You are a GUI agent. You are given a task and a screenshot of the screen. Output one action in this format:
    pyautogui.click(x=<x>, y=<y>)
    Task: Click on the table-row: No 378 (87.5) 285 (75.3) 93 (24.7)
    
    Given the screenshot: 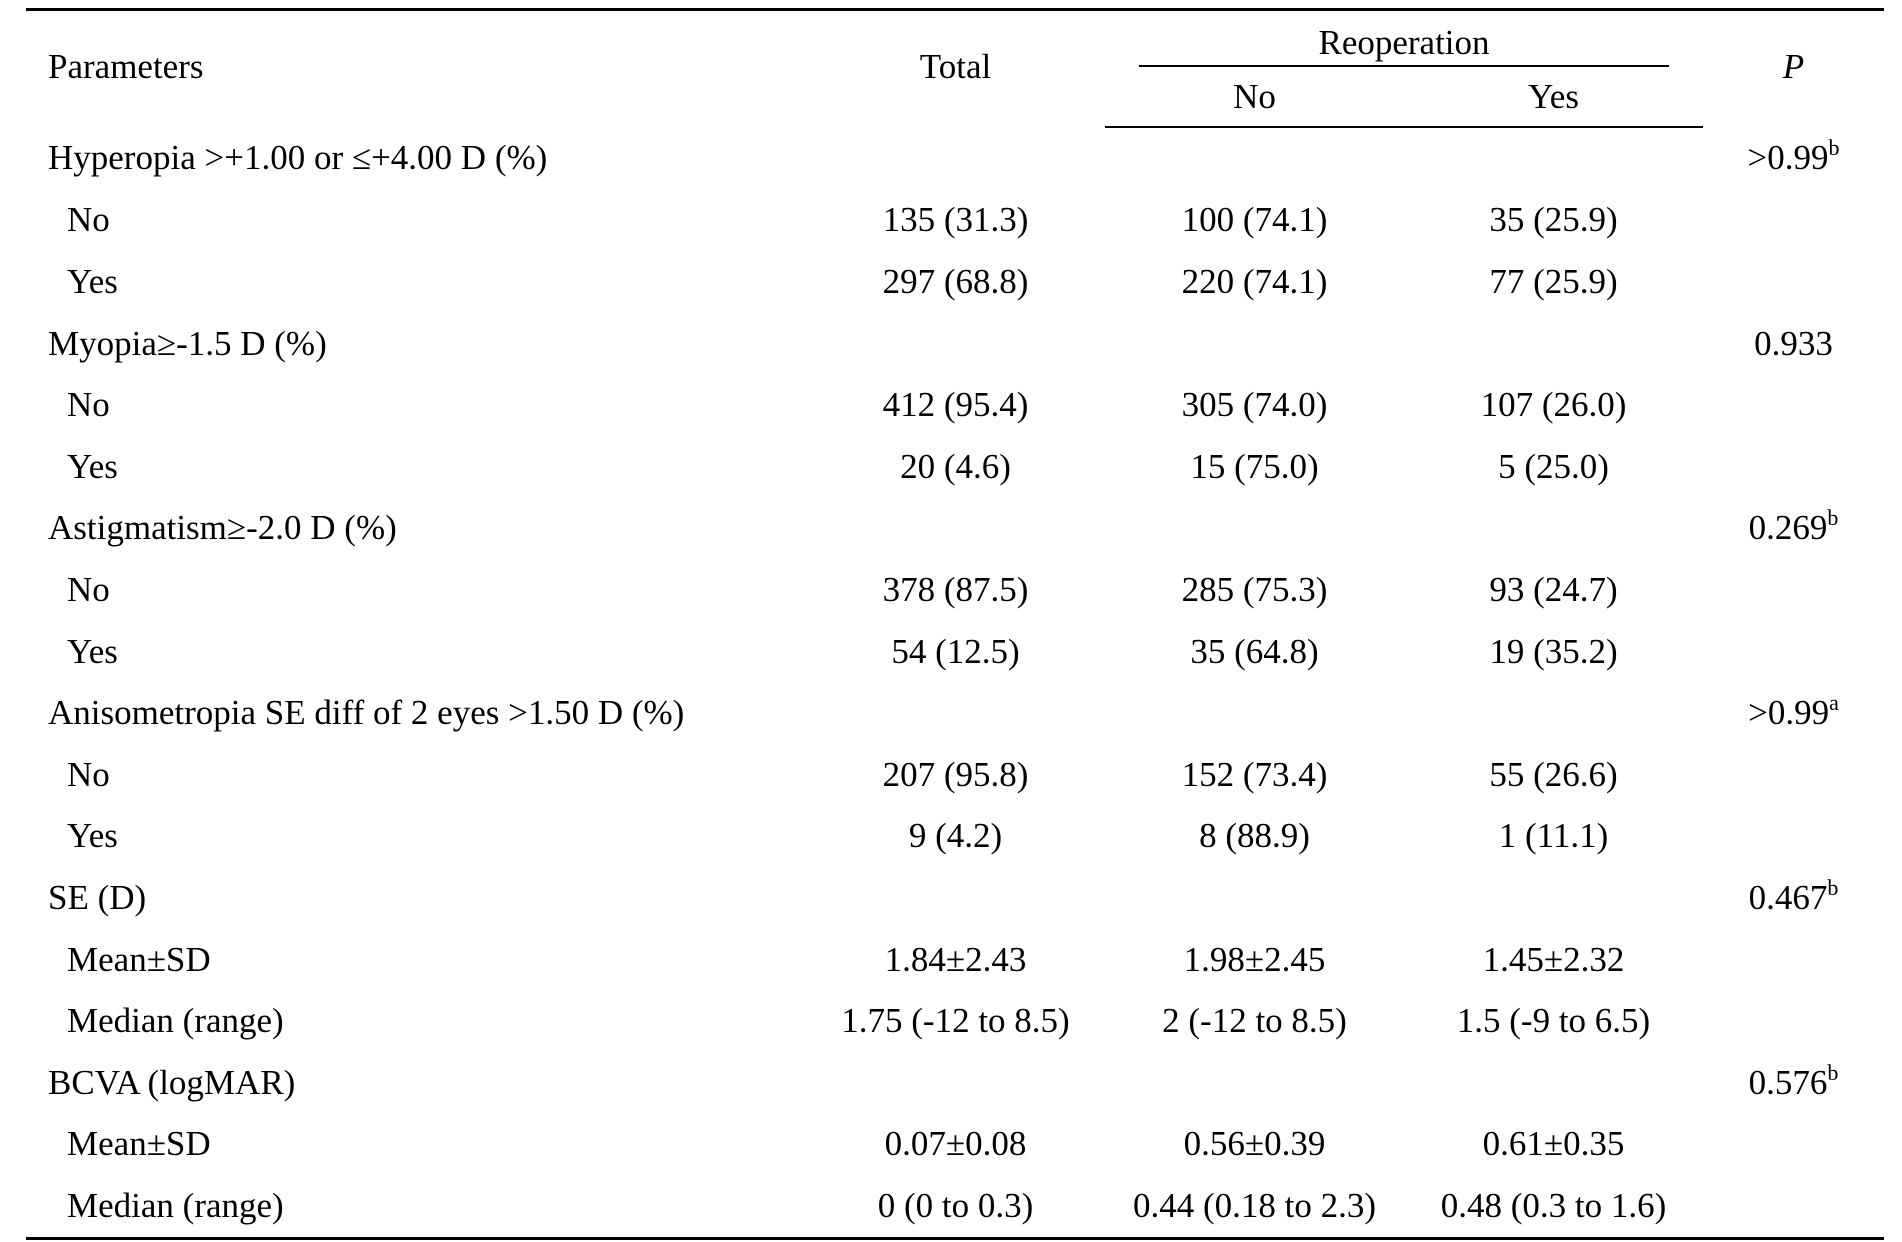 What is the action you would take?
    pyautogui.click(x=955, y=590)
    